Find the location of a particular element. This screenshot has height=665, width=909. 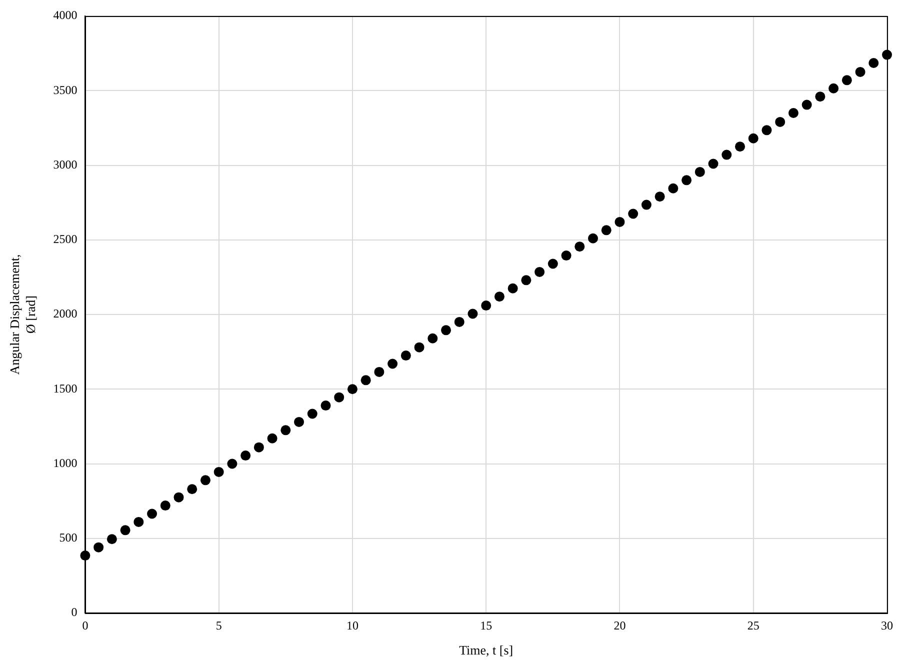

x-tick-label: 10 is located at coordinates (352, 625).